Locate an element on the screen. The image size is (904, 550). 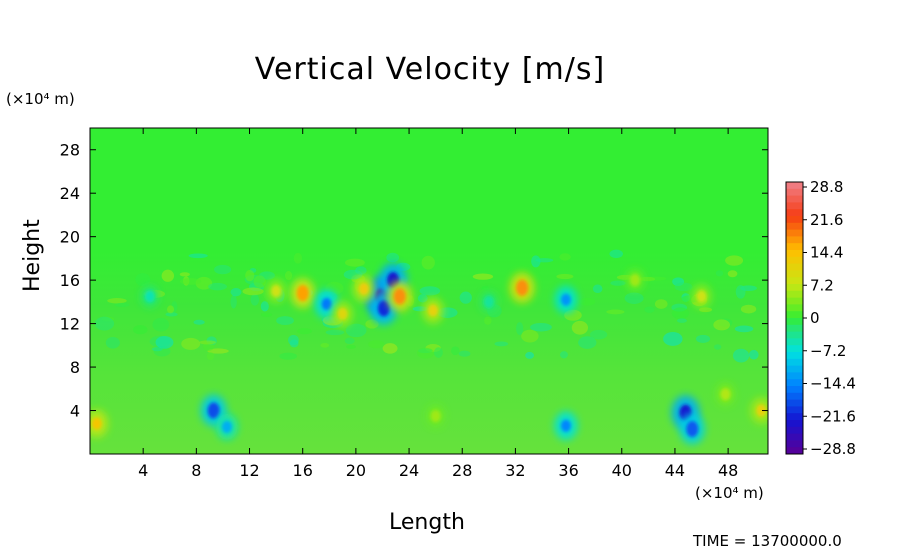
colorbar-label: 7.2 is located at coordinates (822, 285).